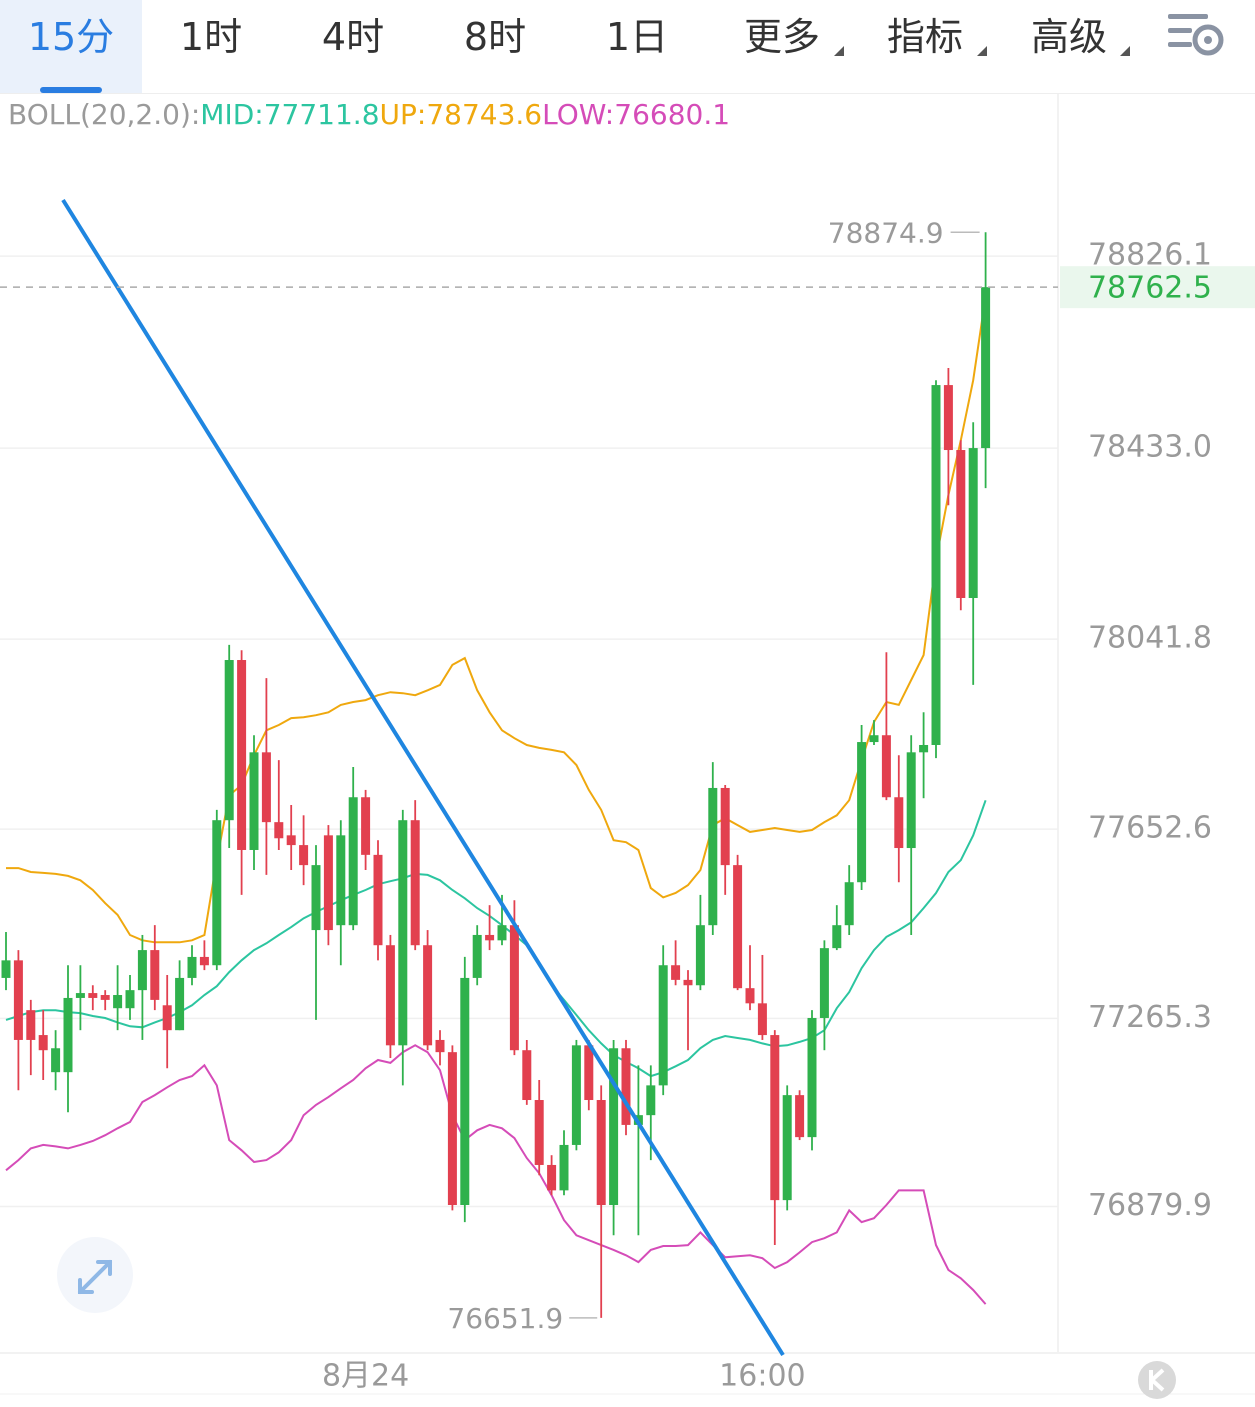  I want to click on tab: 1时, so click(211, 37).